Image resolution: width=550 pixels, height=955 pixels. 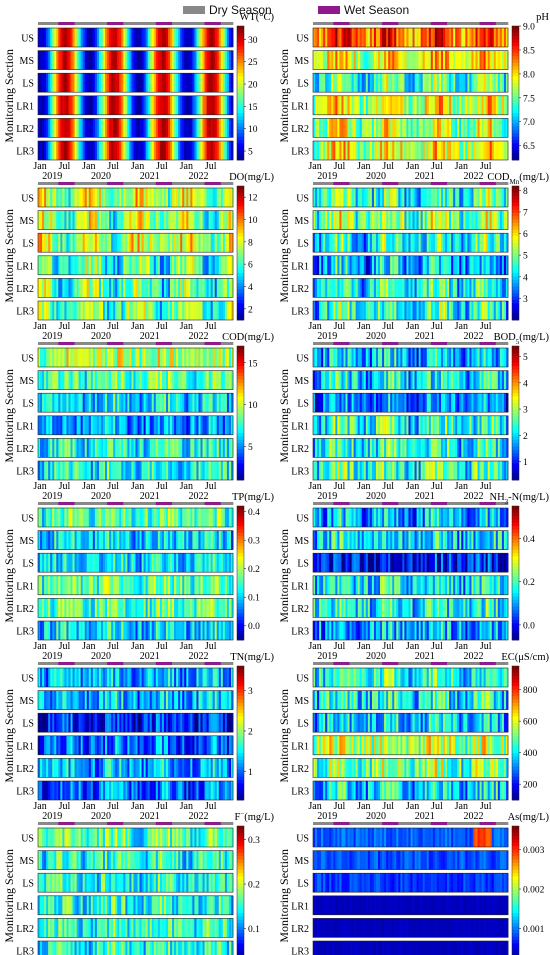 What do you see at coordinates (525, 235) in the screenshot?
I see `colorbar-tick-label: 6` at bounding box center [525, 235].